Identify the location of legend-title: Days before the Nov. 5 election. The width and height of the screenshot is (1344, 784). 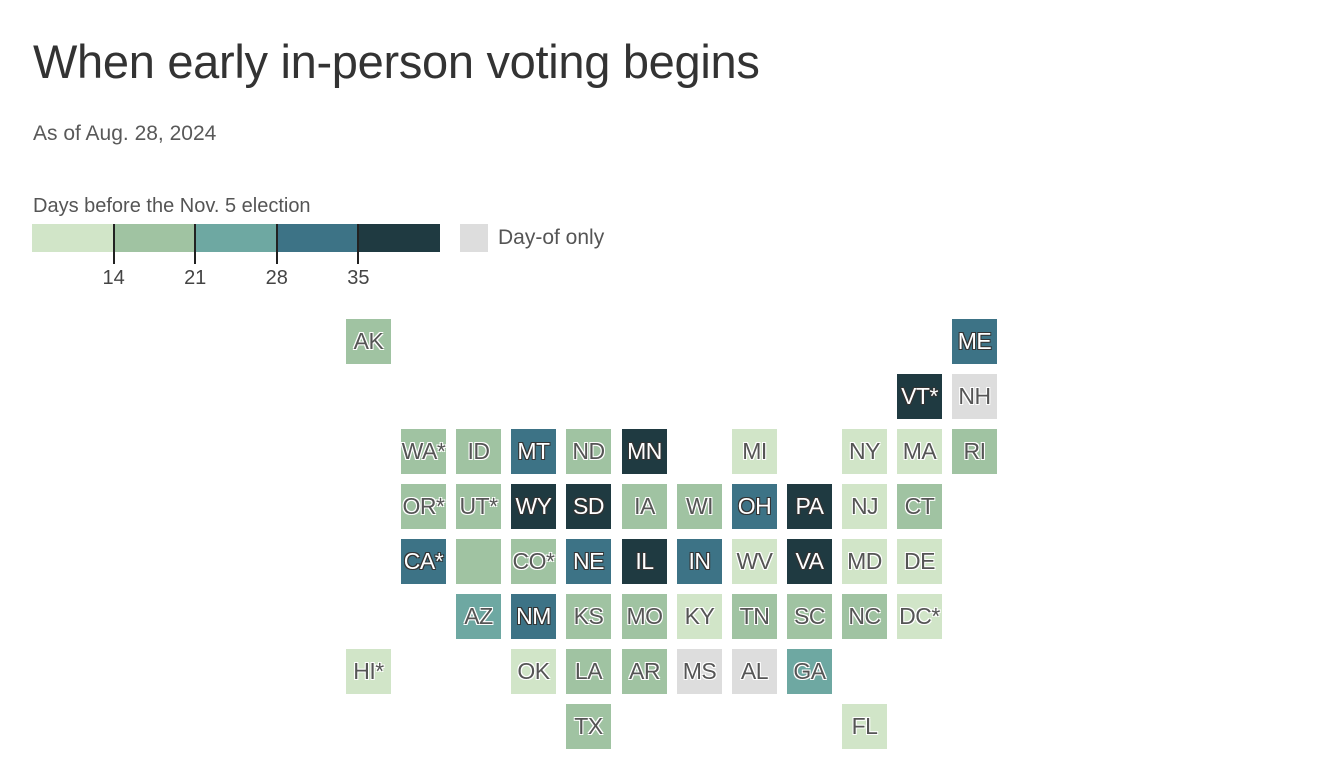
(172, 206).